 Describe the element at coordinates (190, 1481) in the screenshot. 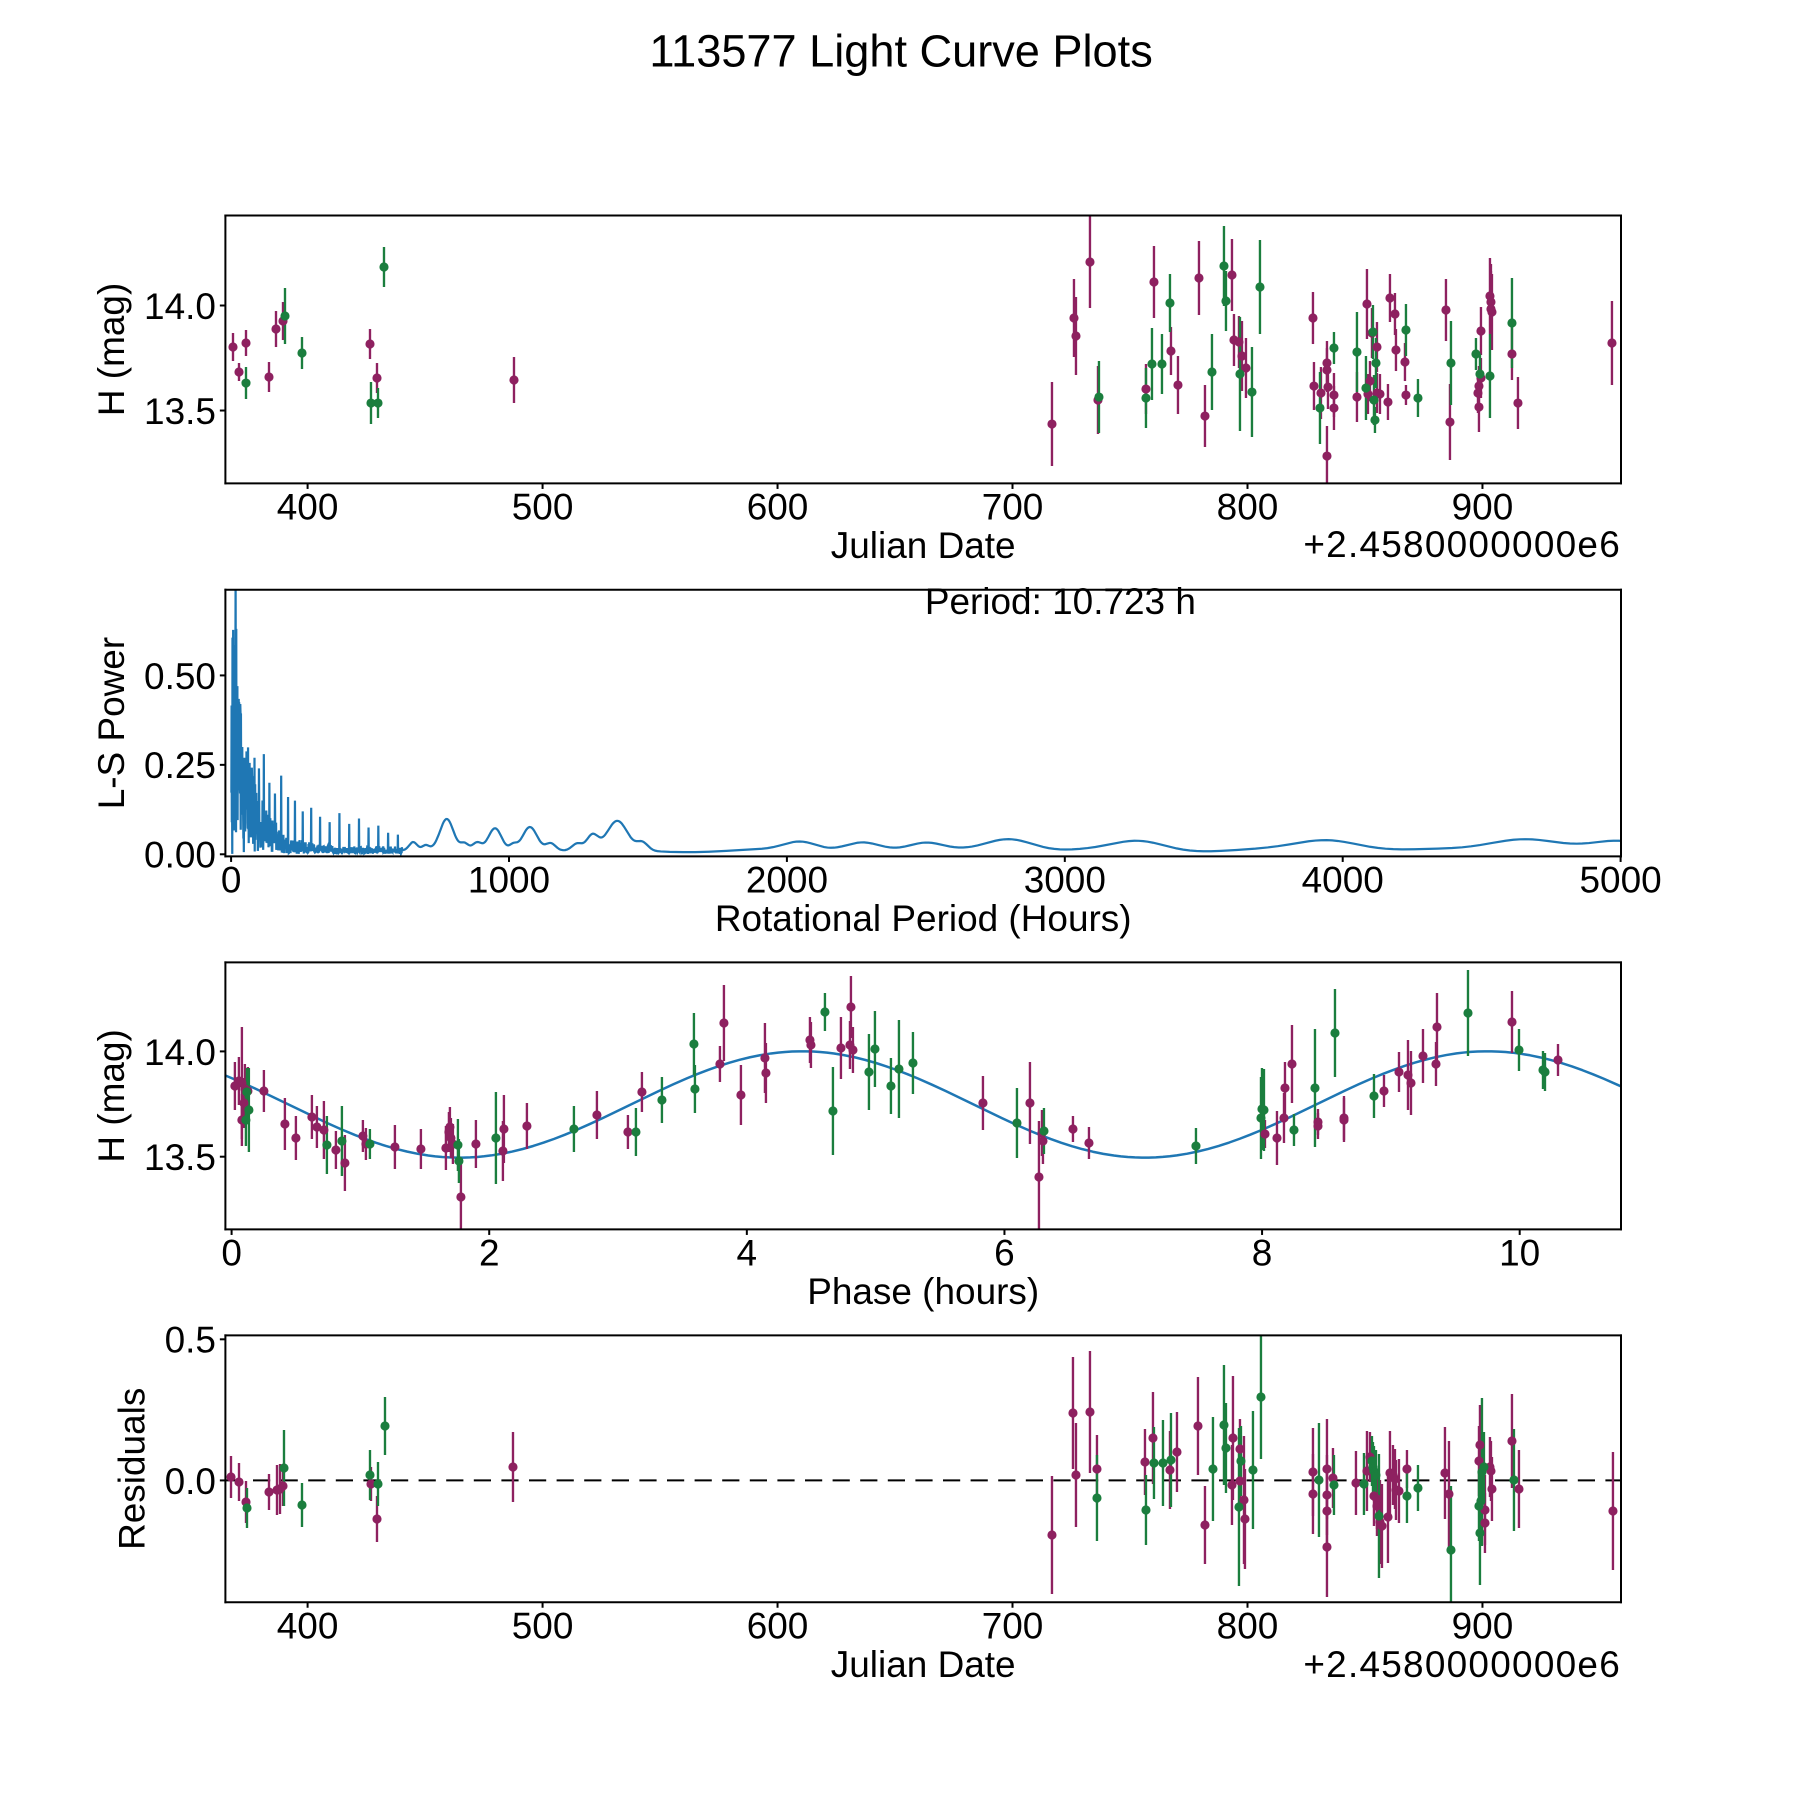

I see `svg-text: 0.0` at that location.